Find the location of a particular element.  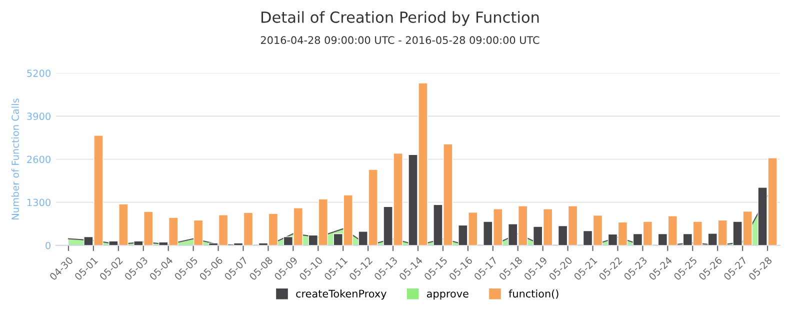

y-tick-label: 5200 is located at coordinates (38, 73).